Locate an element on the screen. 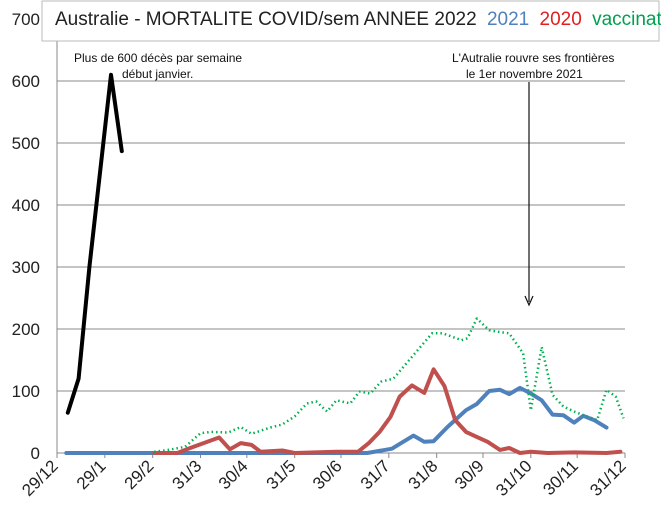 This screenshot has height=522, width=661. y-tick-label: 400 is located at coordinates (26, 205).